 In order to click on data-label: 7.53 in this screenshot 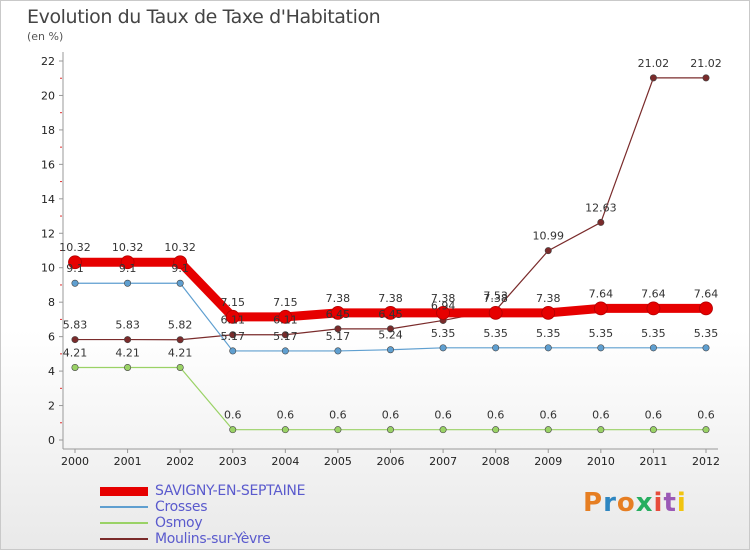, I will do `click(495, 295)`.